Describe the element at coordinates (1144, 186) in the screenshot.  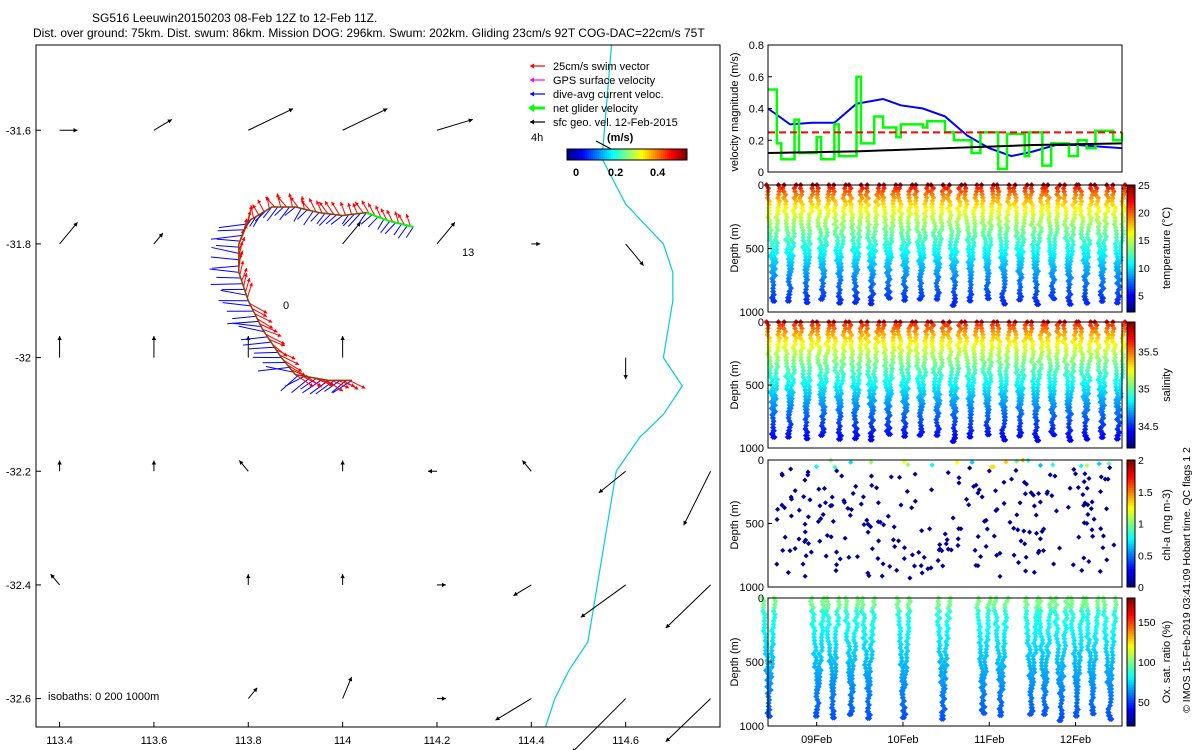
I see `temp-cb-label: 25` at that location.